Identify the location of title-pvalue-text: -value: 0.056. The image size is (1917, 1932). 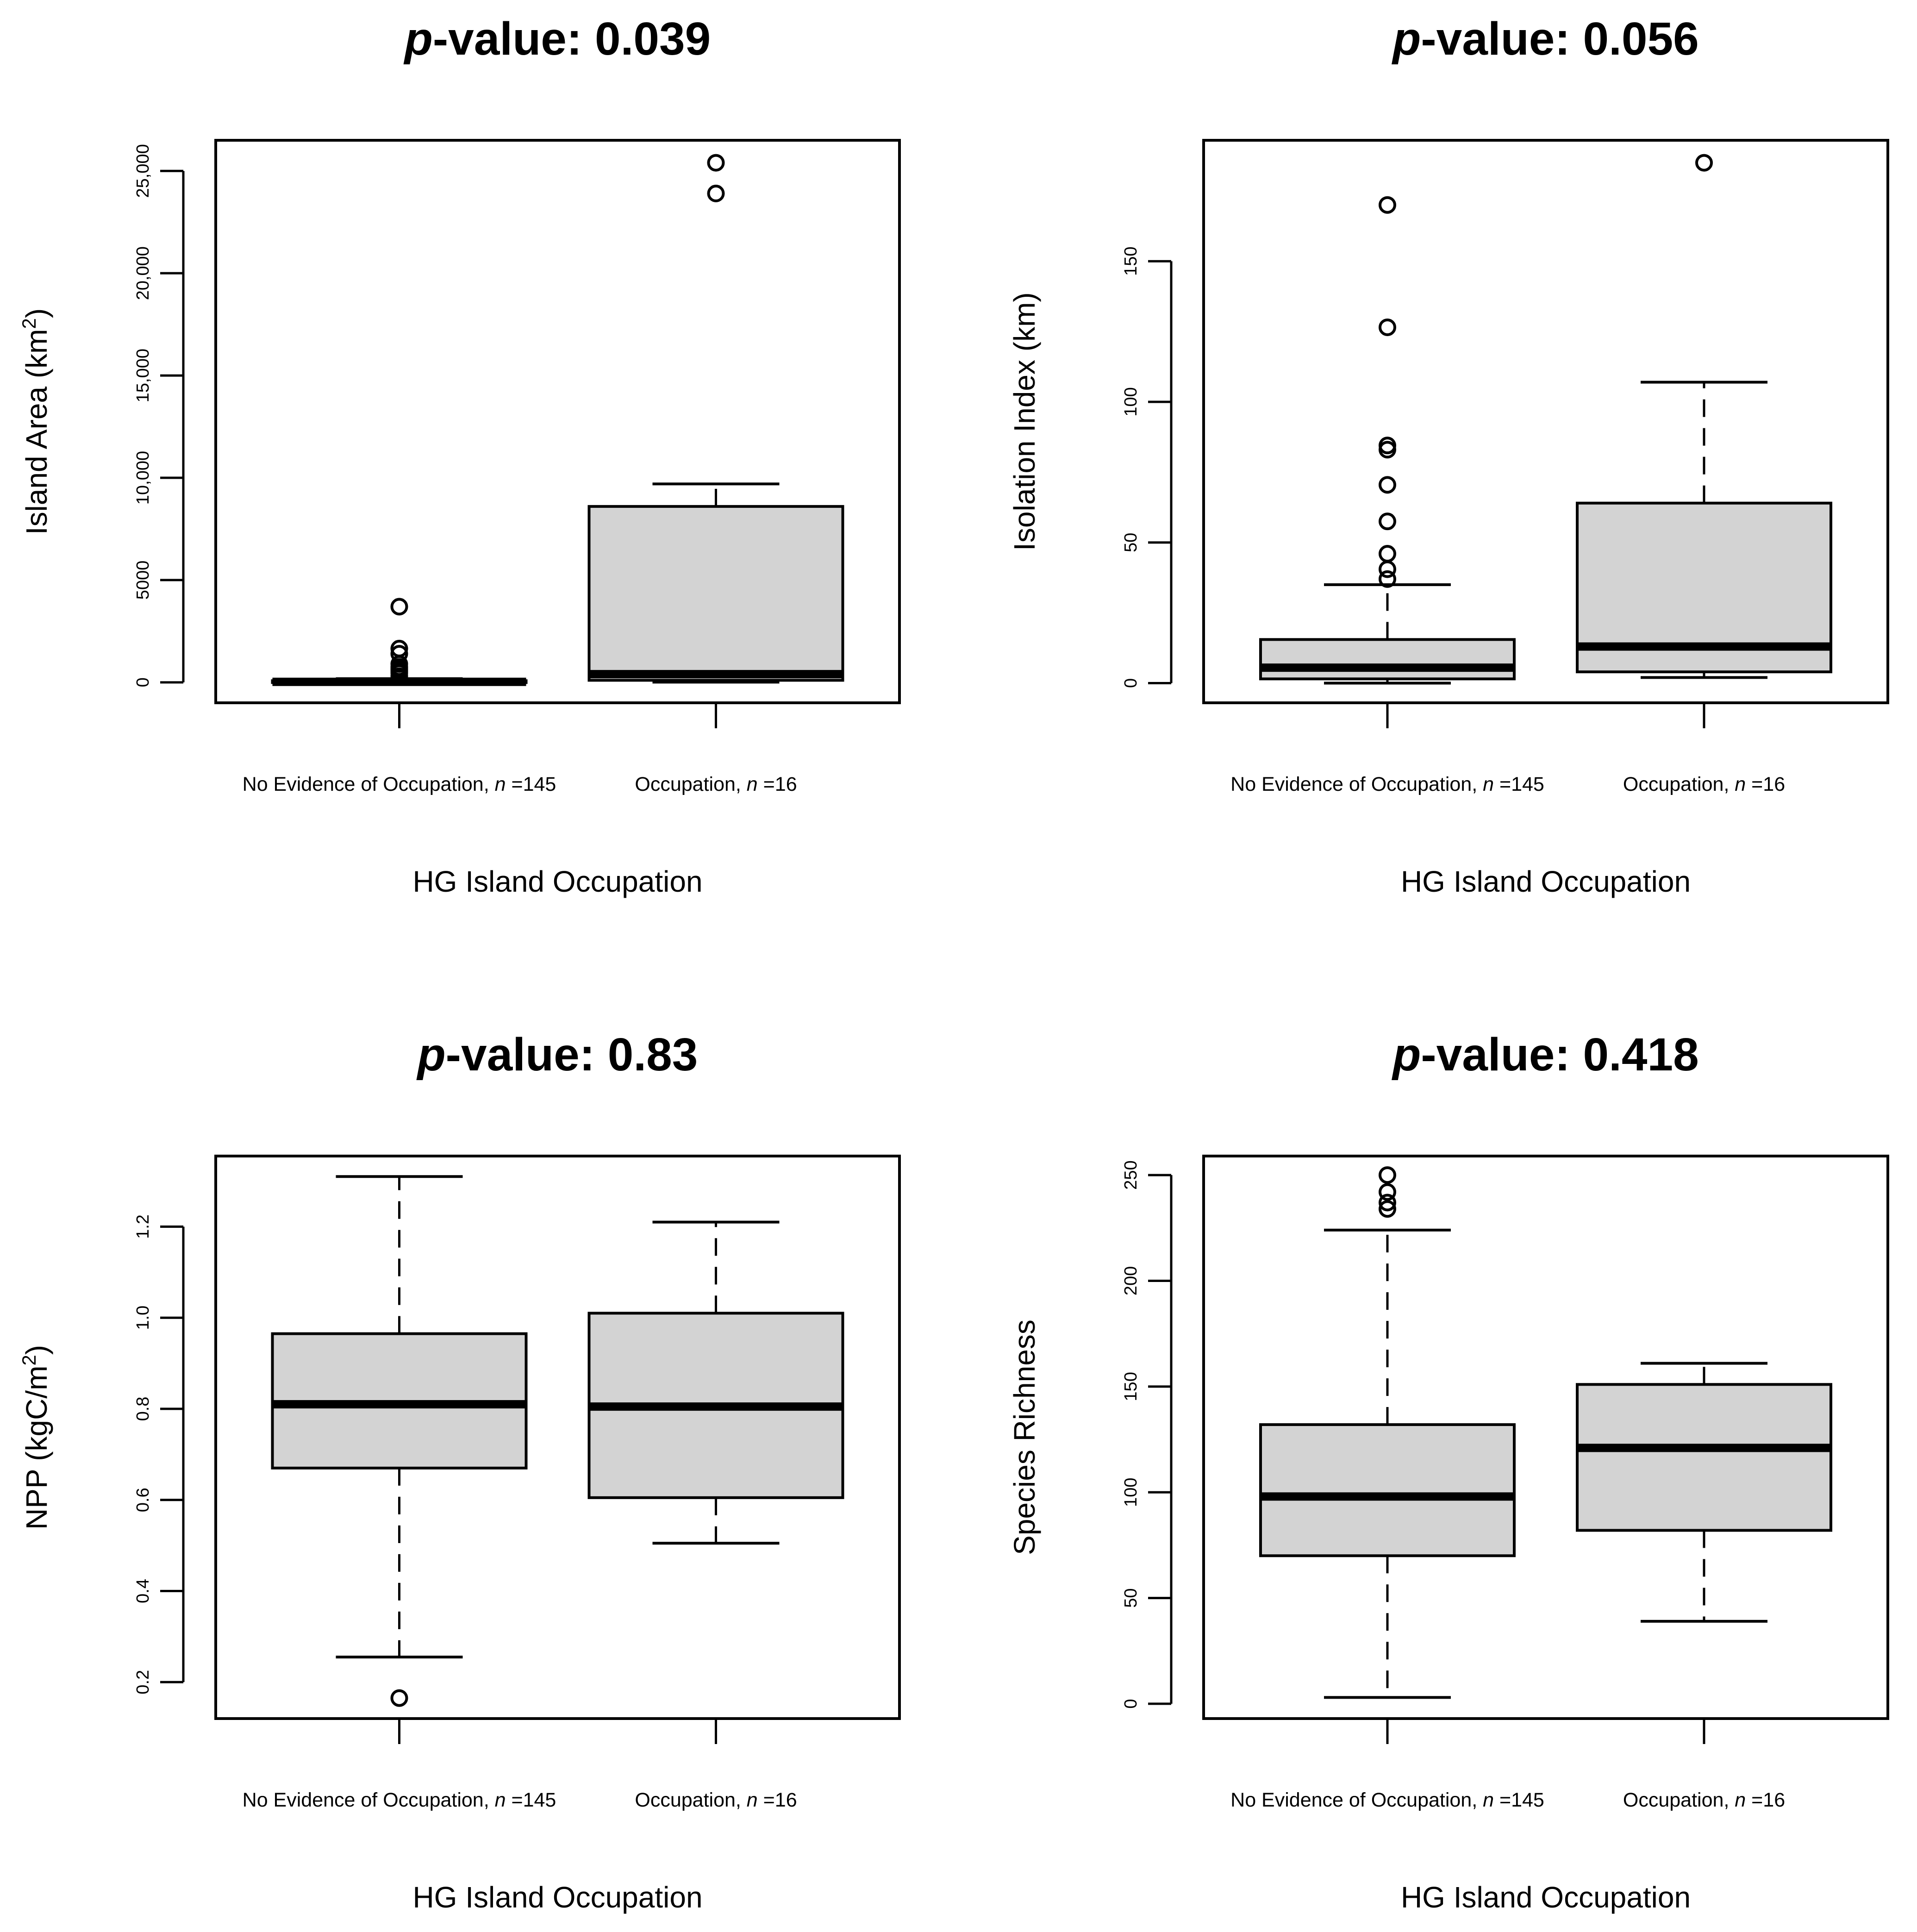
(1559, 39).